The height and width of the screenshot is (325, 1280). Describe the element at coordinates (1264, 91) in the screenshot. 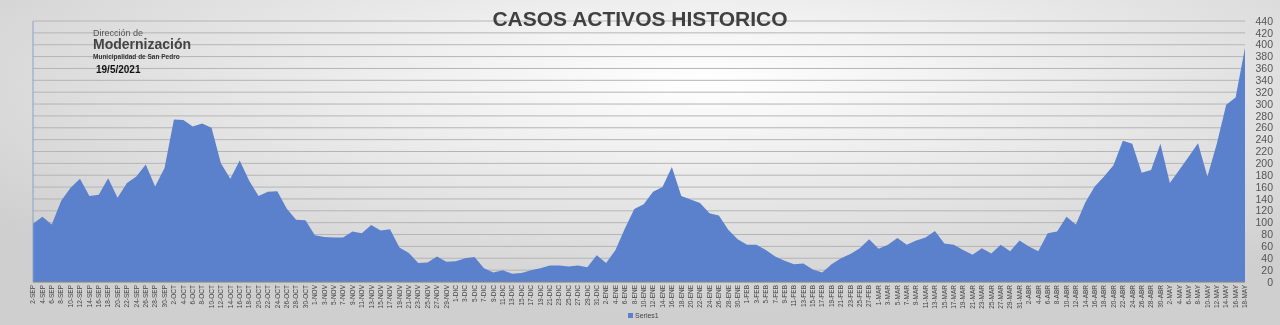

I see `y-tick-label: 320` at that location.